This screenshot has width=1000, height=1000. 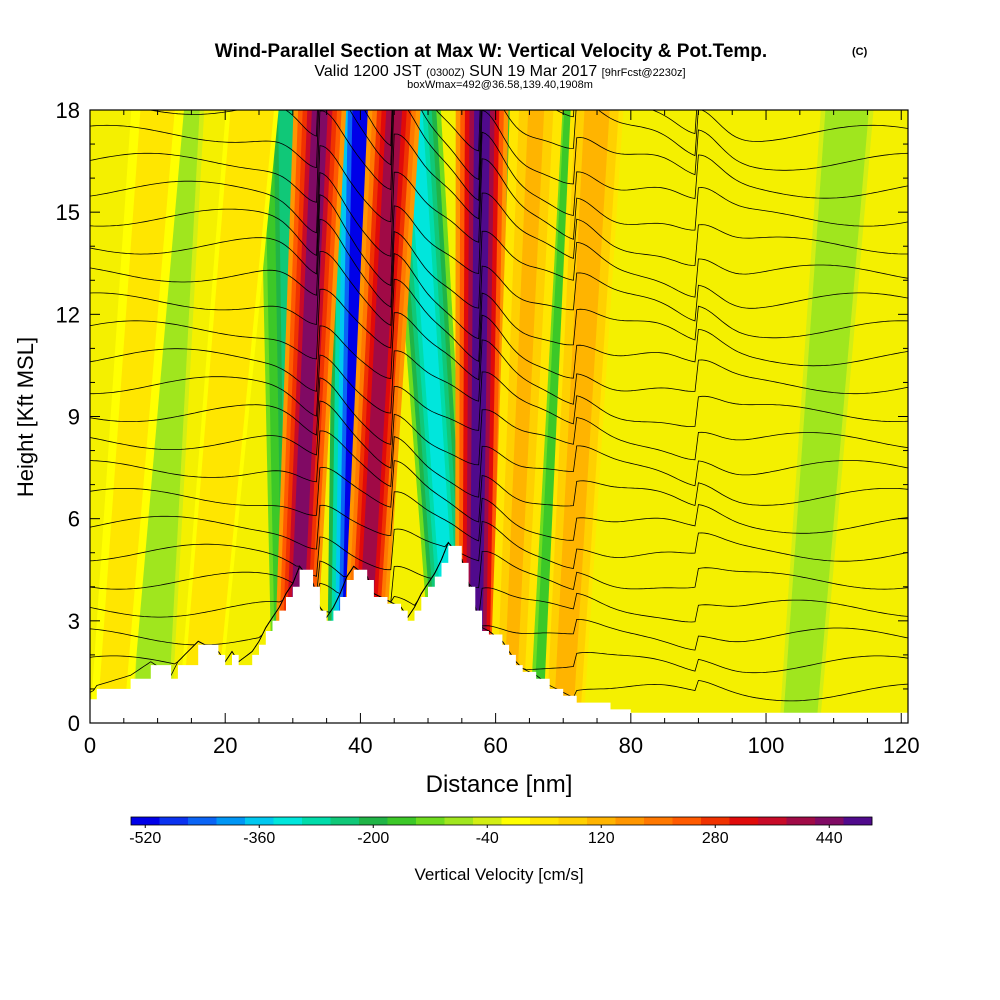 I want to click on y-tick-label-6: 18, so click(x=68, y=110).